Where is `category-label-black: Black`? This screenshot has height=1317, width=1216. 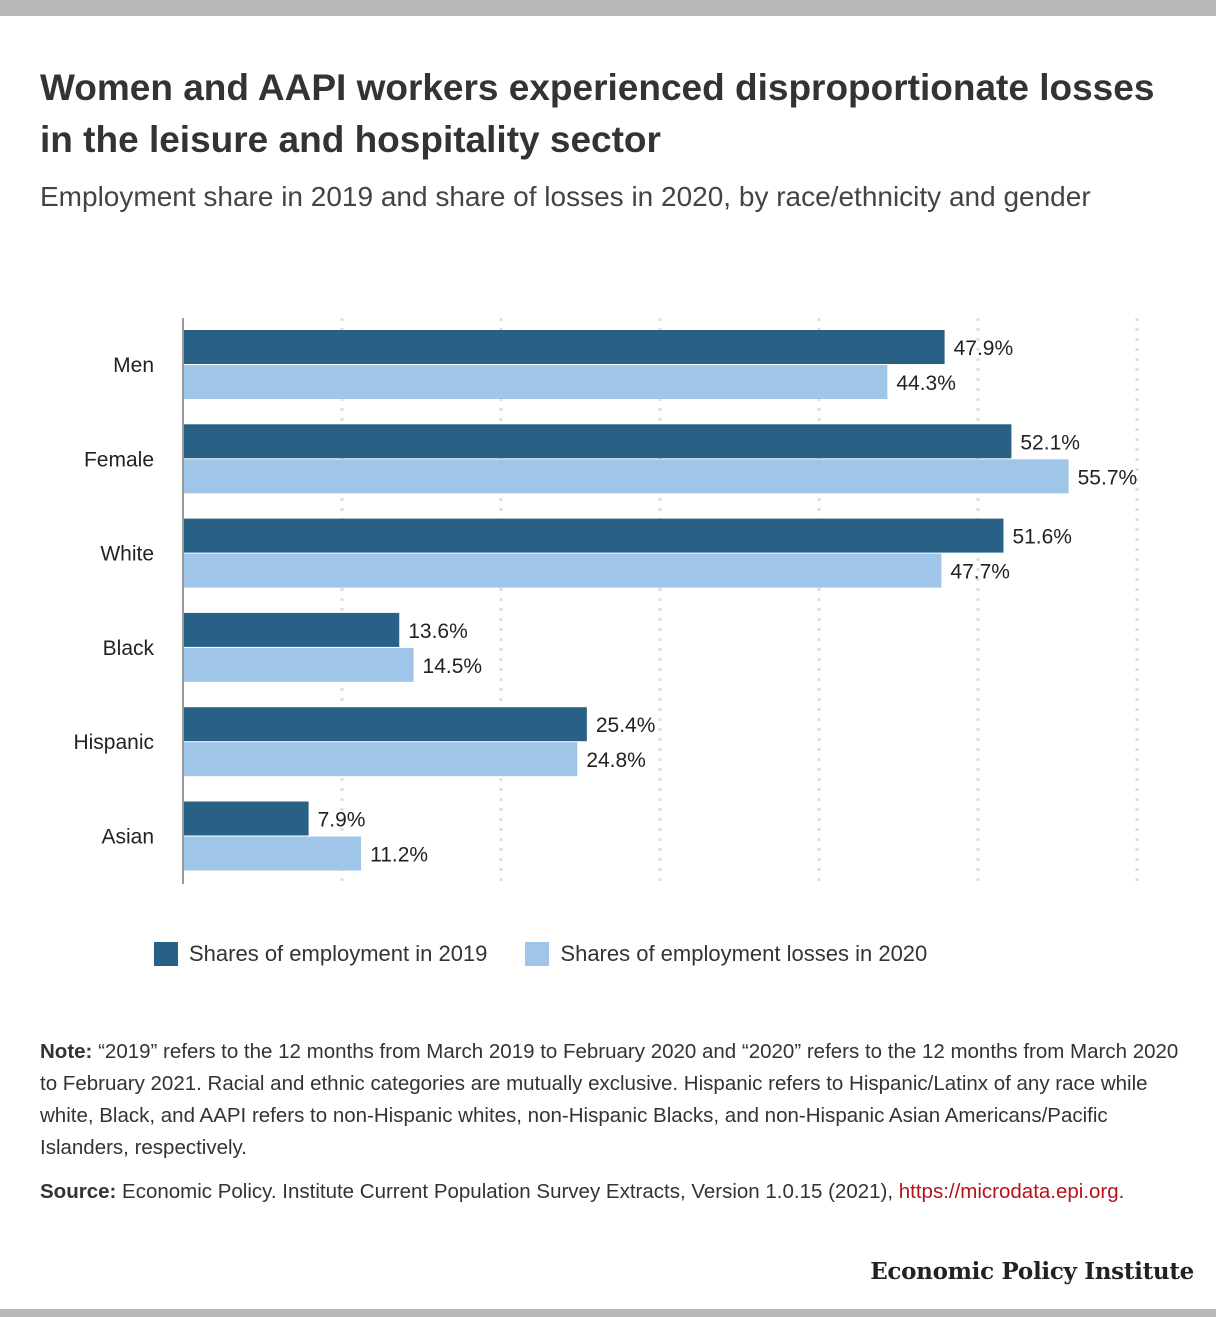 category-label-black: Black is located at coordinates (129, 648).